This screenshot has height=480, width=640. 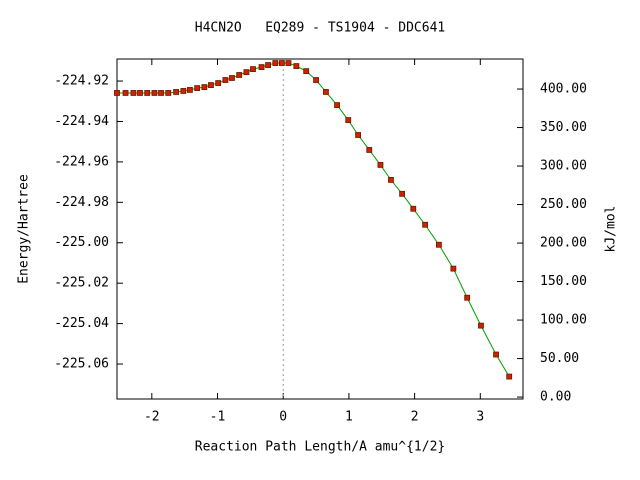 What do you see at coordinates (349, 417) in the screenshot?
I see `x-tick-label: 1` at bounding box center [349, 417].